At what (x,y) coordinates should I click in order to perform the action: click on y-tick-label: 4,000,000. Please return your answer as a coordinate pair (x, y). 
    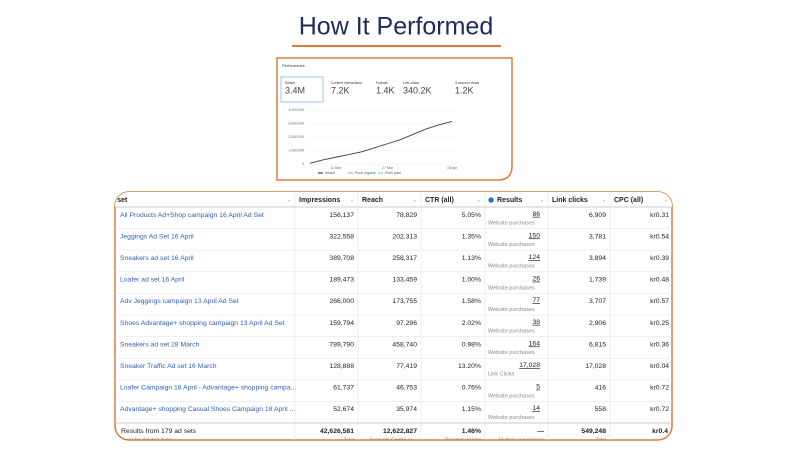
    Looking at the image, I should click on (296, 110).